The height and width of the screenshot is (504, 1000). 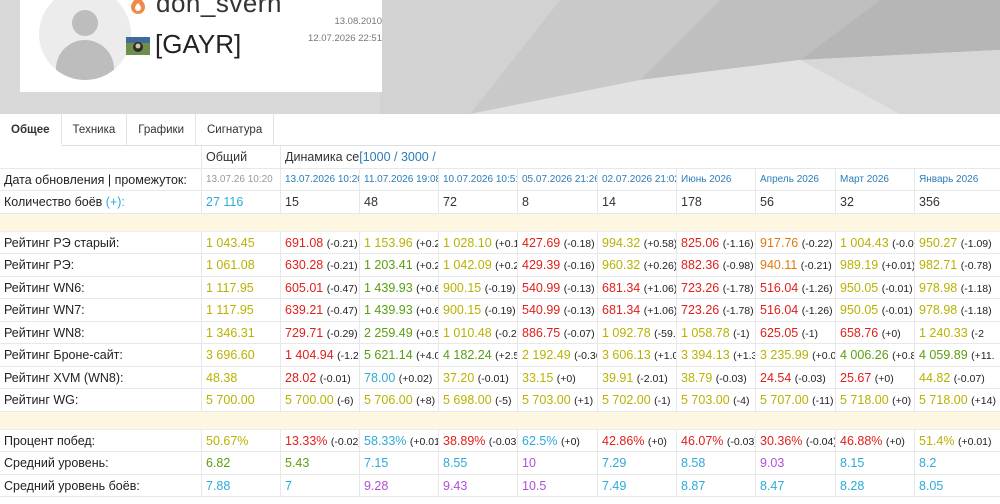 I want to click on row-label-text: Рейтинг WN8:, so click(x=44, y=332).